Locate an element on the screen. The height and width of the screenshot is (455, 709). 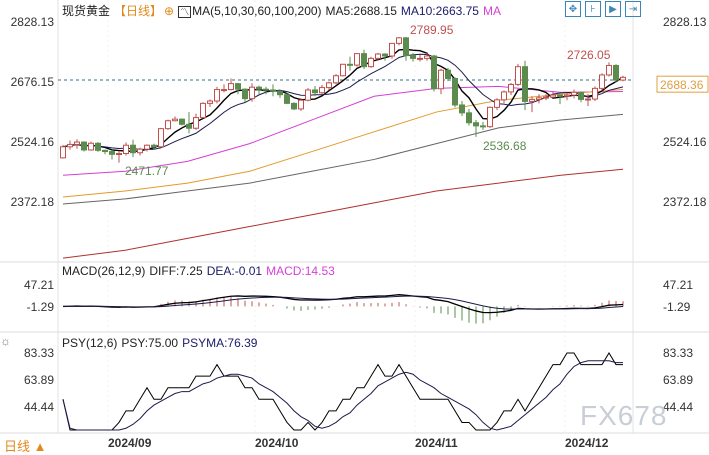
zoom-in-icon: ⊦ is located at coordinates (593, 9).